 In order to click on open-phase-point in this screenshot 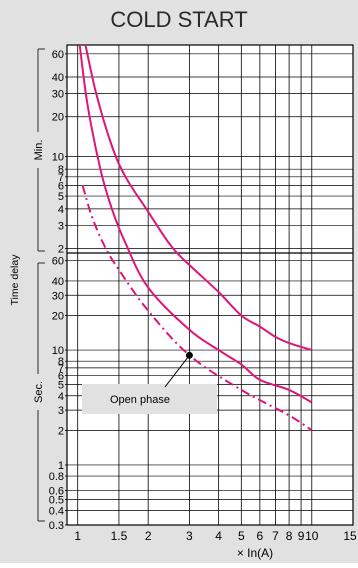, I will do `click(189, 355)`.